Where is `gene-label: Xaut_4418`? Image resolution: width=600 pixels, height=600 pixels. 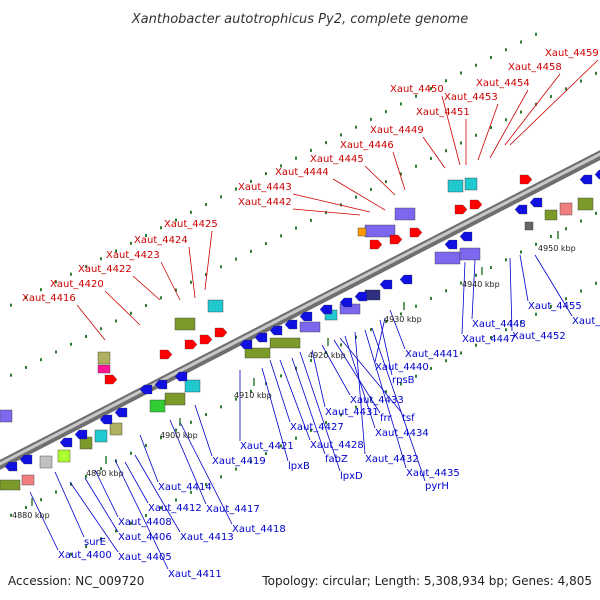
gene-label: Xaut_4418 is located at coordinates (259, 529).